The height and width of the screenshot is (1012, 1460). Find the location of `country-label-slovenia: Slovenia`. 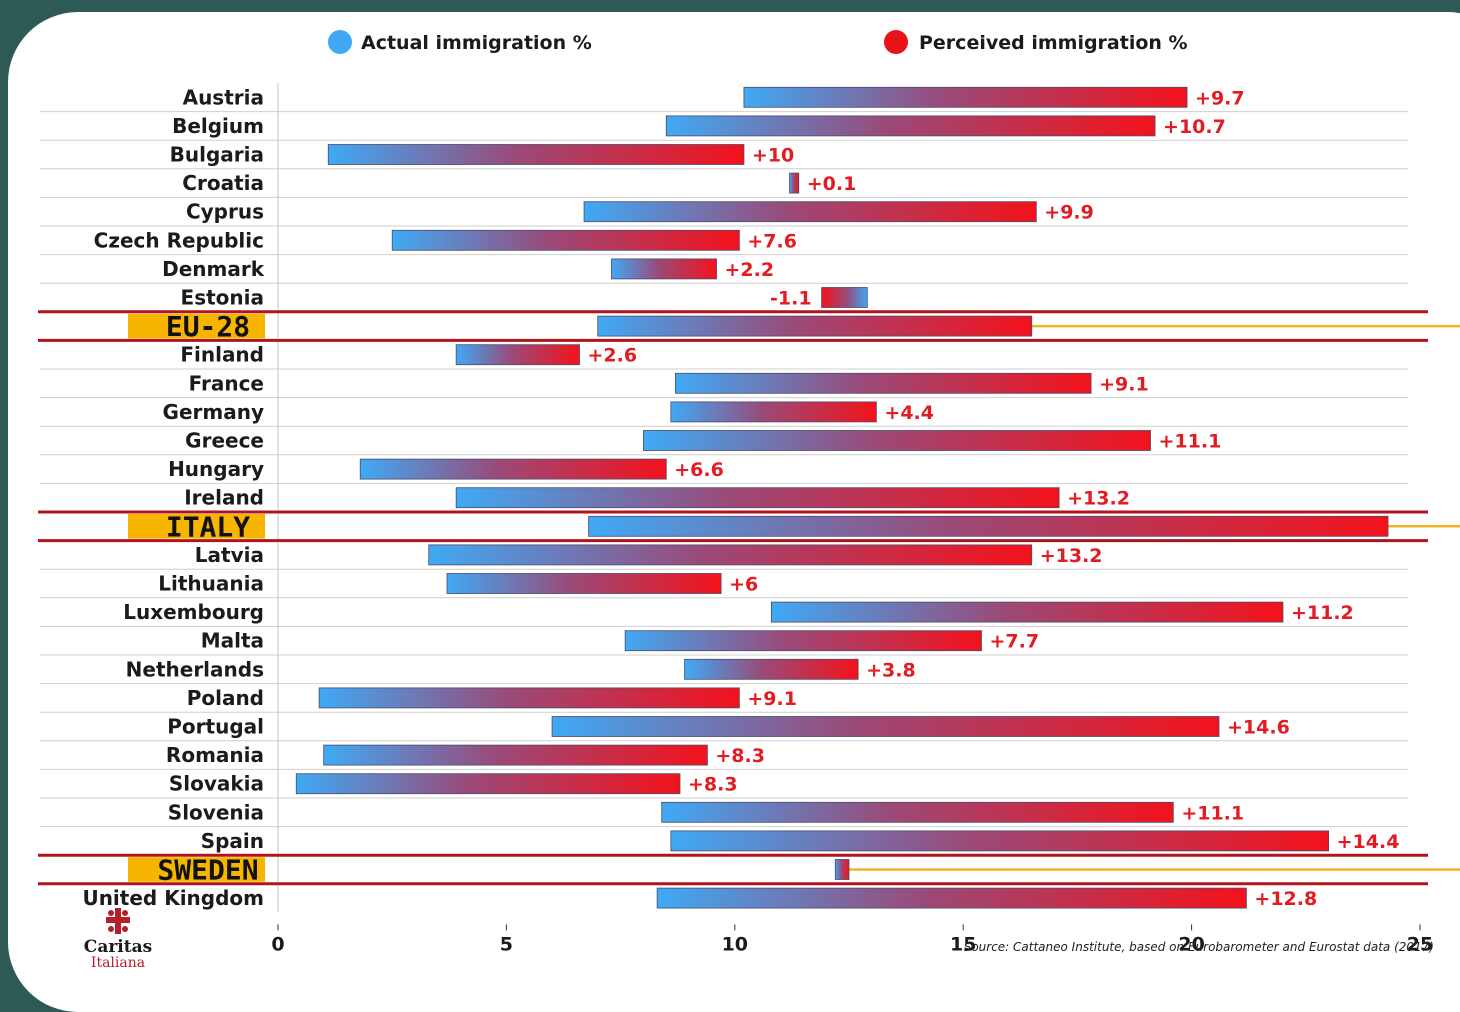

country-label-slovenia: Slovenia is located at coordinates (216, 812).